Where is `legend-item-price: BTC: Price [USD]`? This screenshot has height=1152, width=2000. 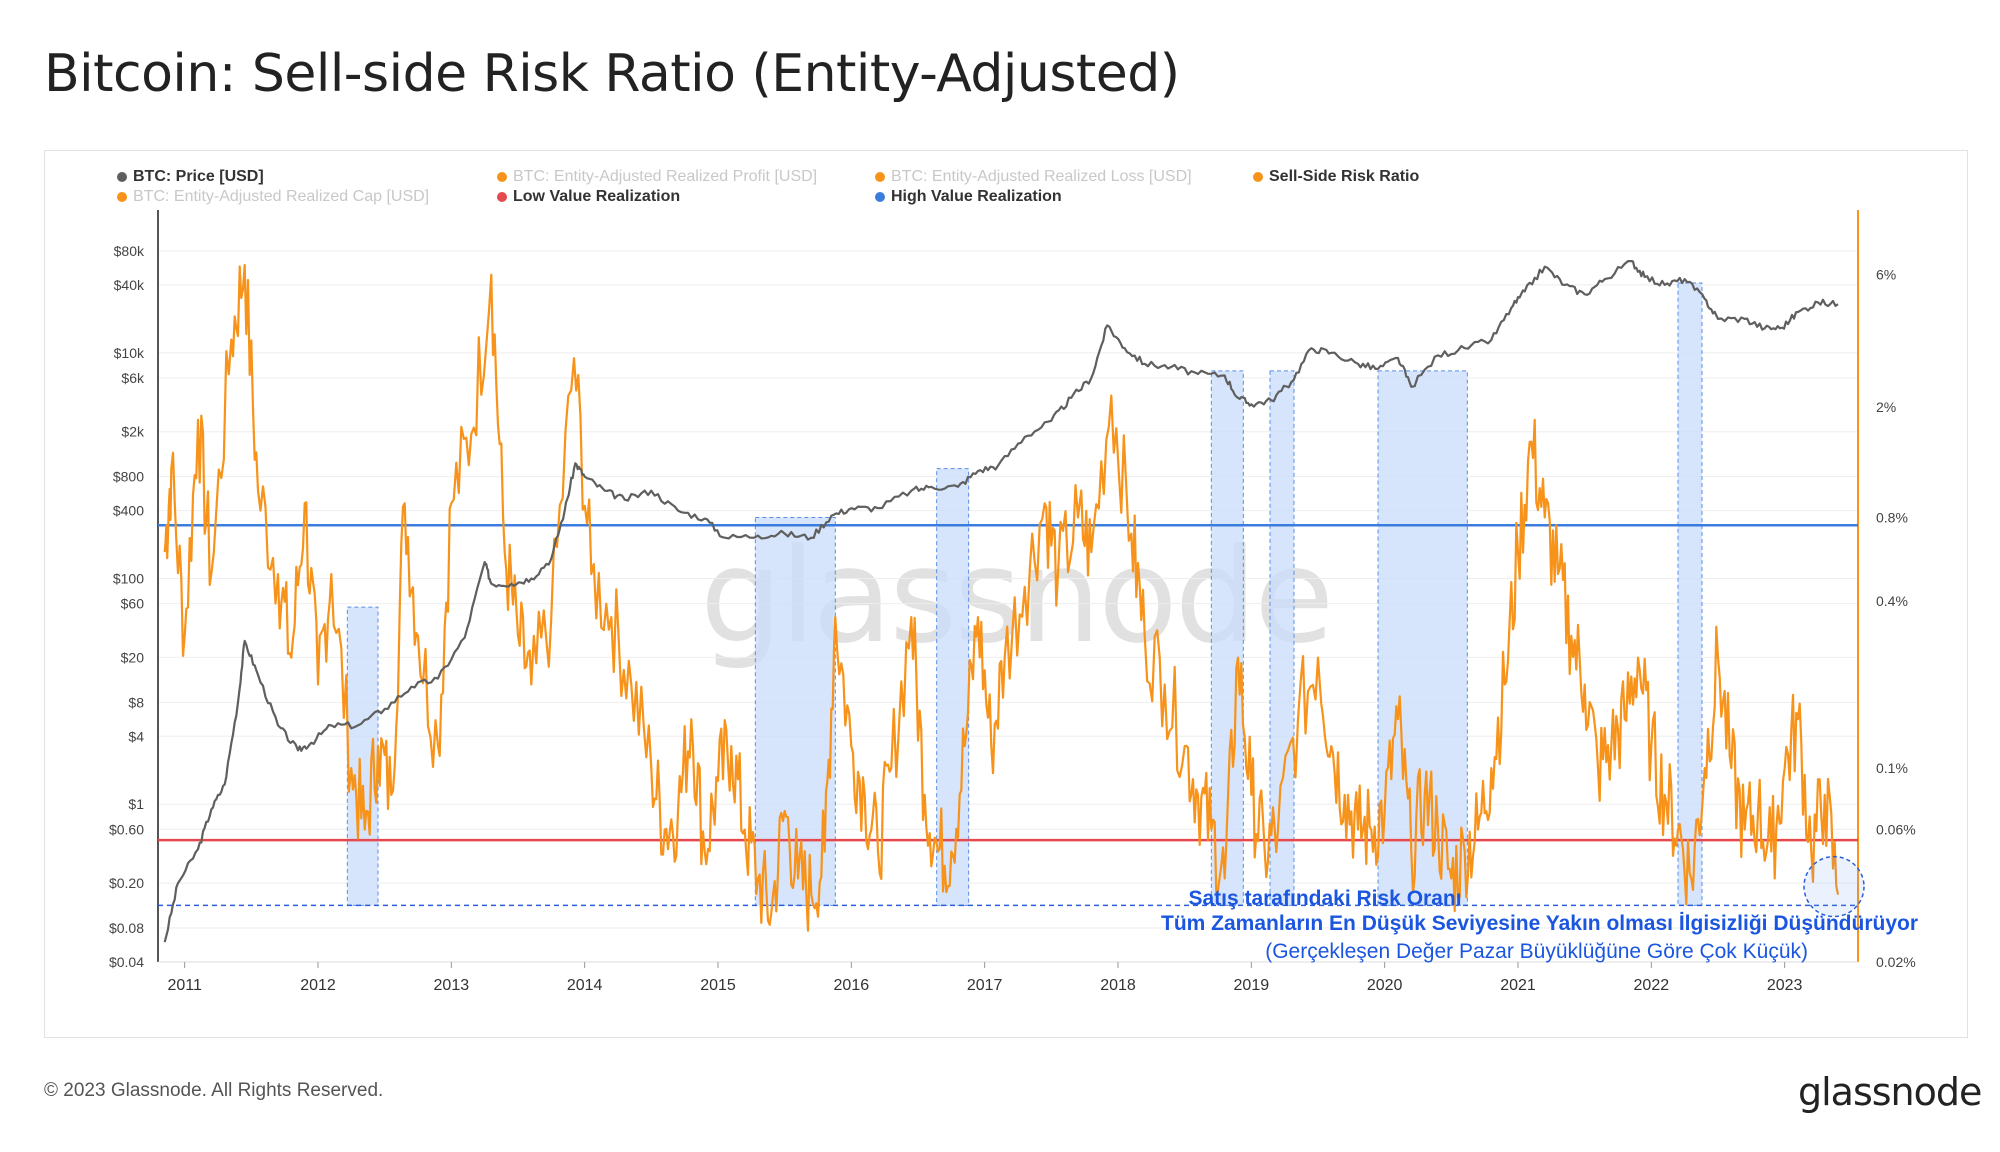
legend-item-price: BTC: Price [USD] is located at coordinates (190, 177).